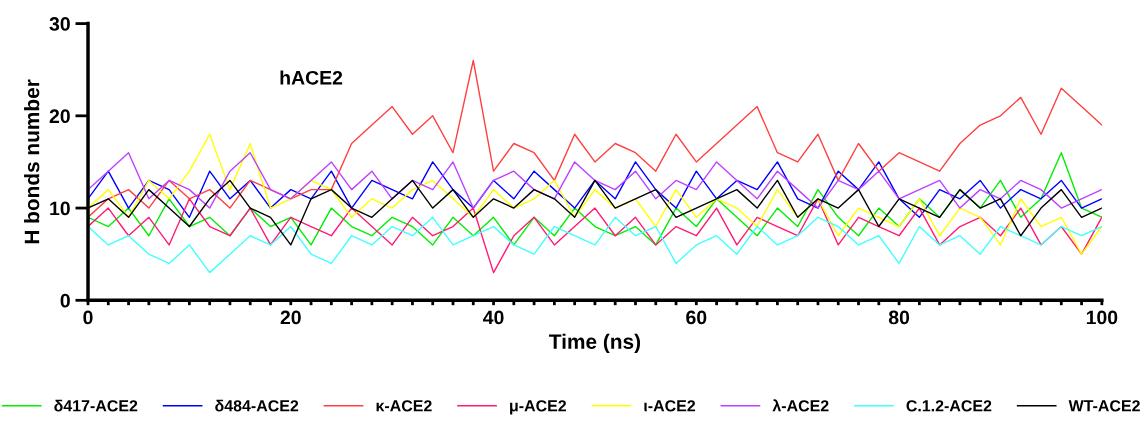  What do you see at coordinates (696, 317) in the screenshot?
I see `x-tick-label: 60` at bounding box center [696, 317].